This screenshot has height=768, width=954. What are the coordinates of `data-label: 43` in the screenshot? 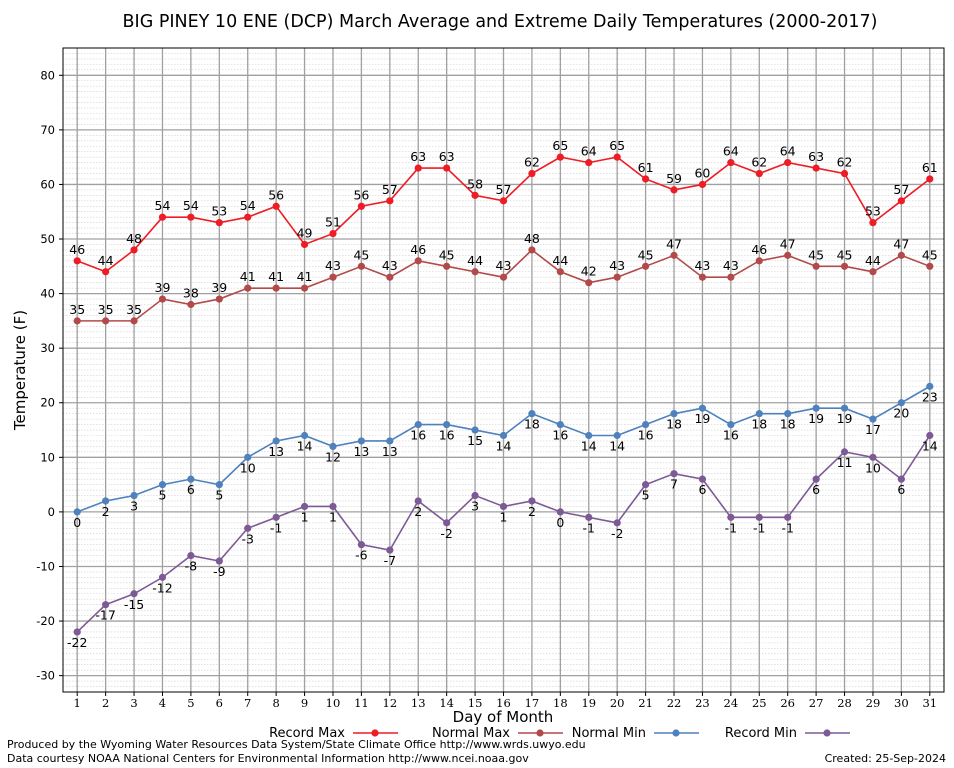 It's located at (731, 265).